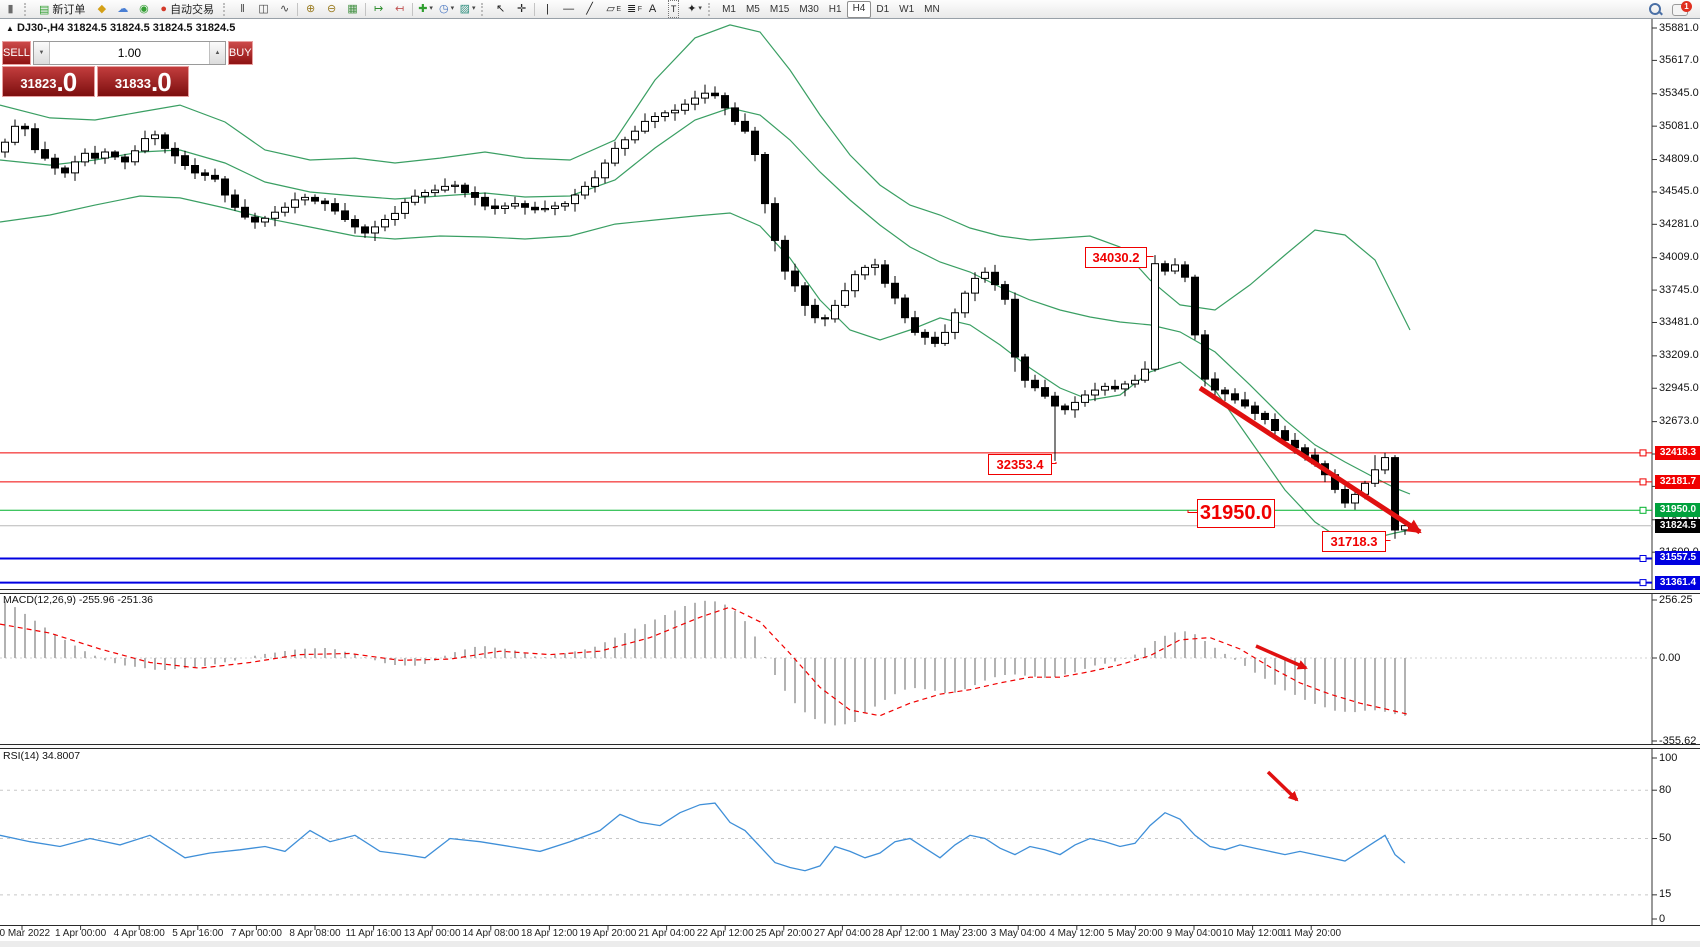  What do you see at coordinates (216, 53) in the screenshot?
I see `volume-increase-button: ▲` at bounding box center [216, 53].